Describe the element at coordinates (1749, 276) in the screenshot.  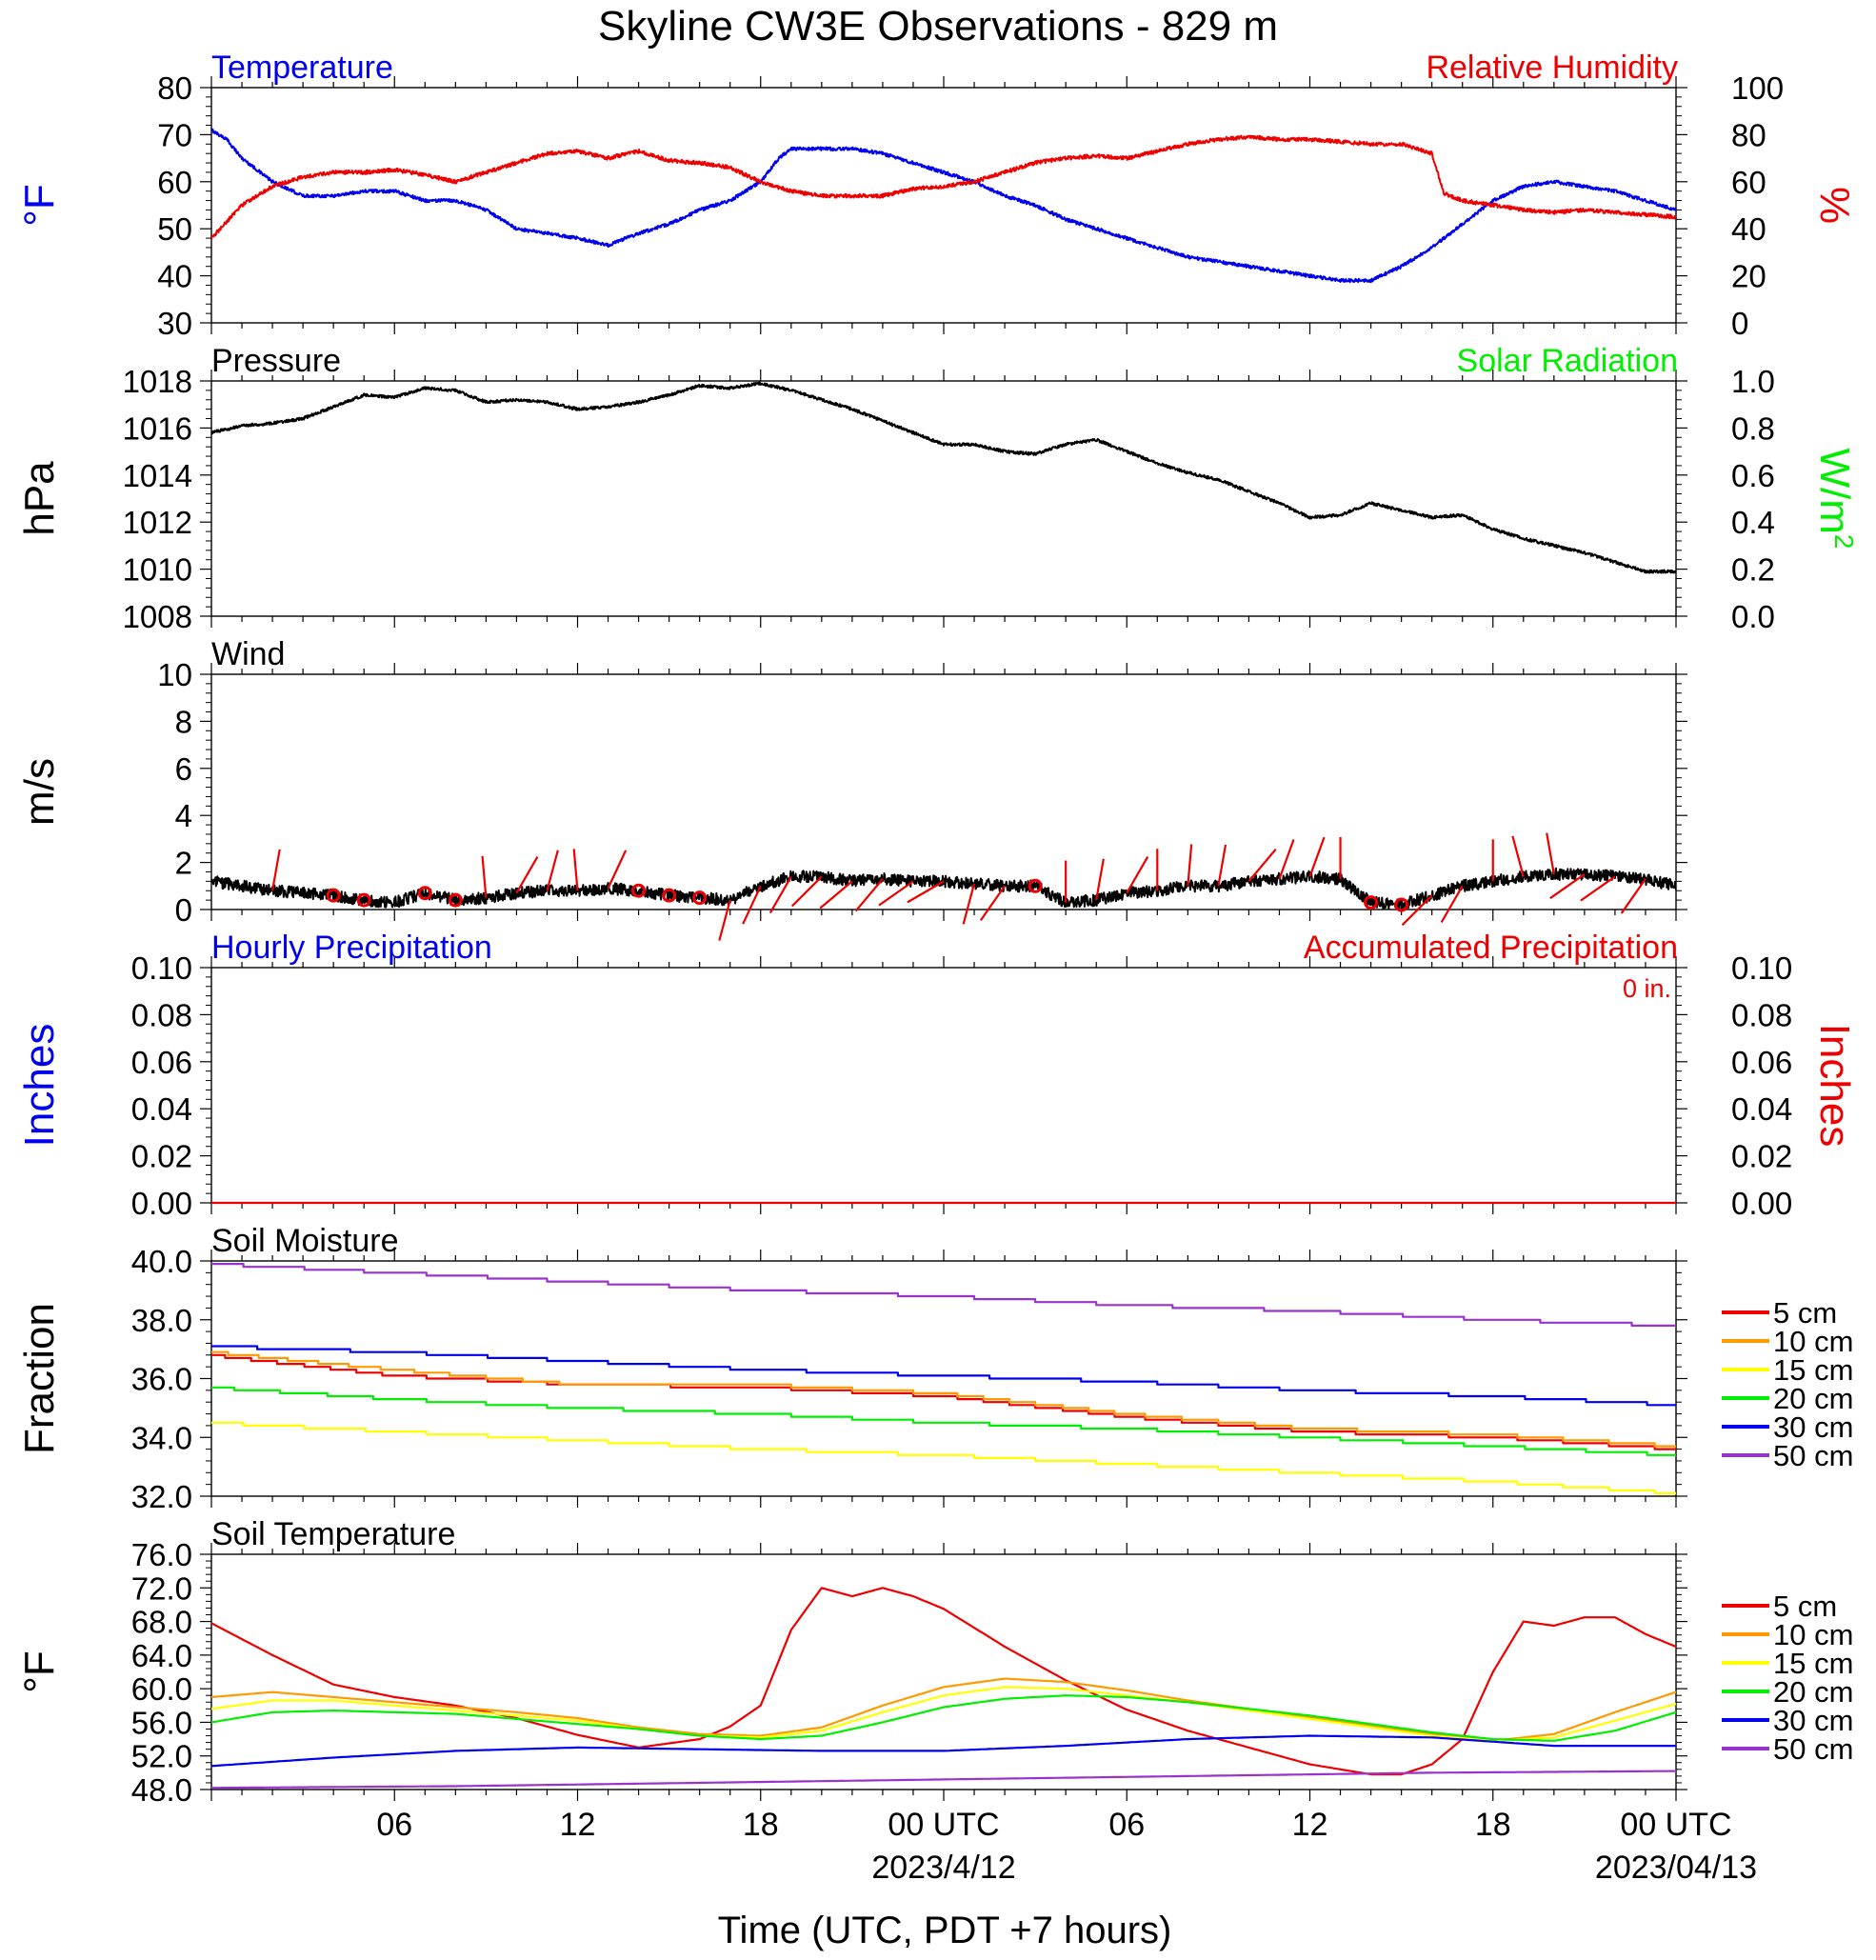
I see `y-right-tick-label: 20` at that location.